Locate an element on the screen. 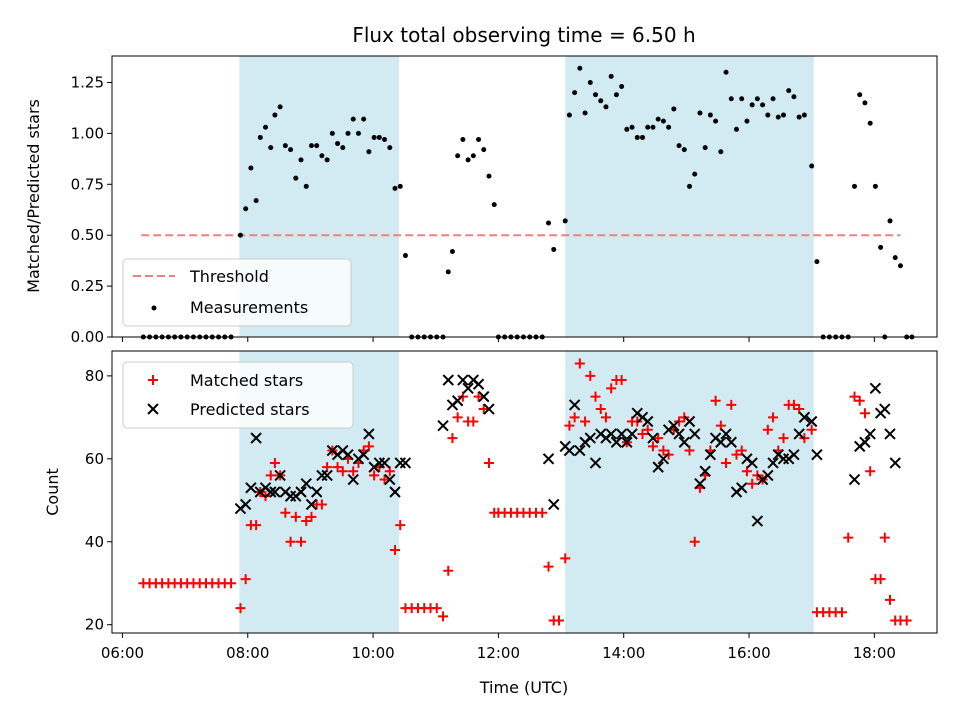 The height and width of the screenshot is (724, 960). bottom-x-tick-label: 14:00 is located at coordinates (623, 653).